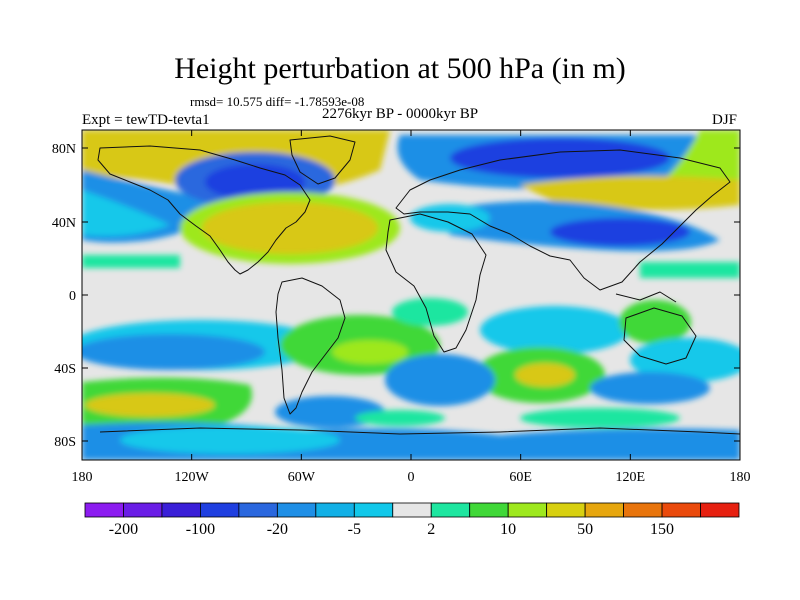 The image size is (800, 600). I want to click on coast-indonesia, so click(646, 297).